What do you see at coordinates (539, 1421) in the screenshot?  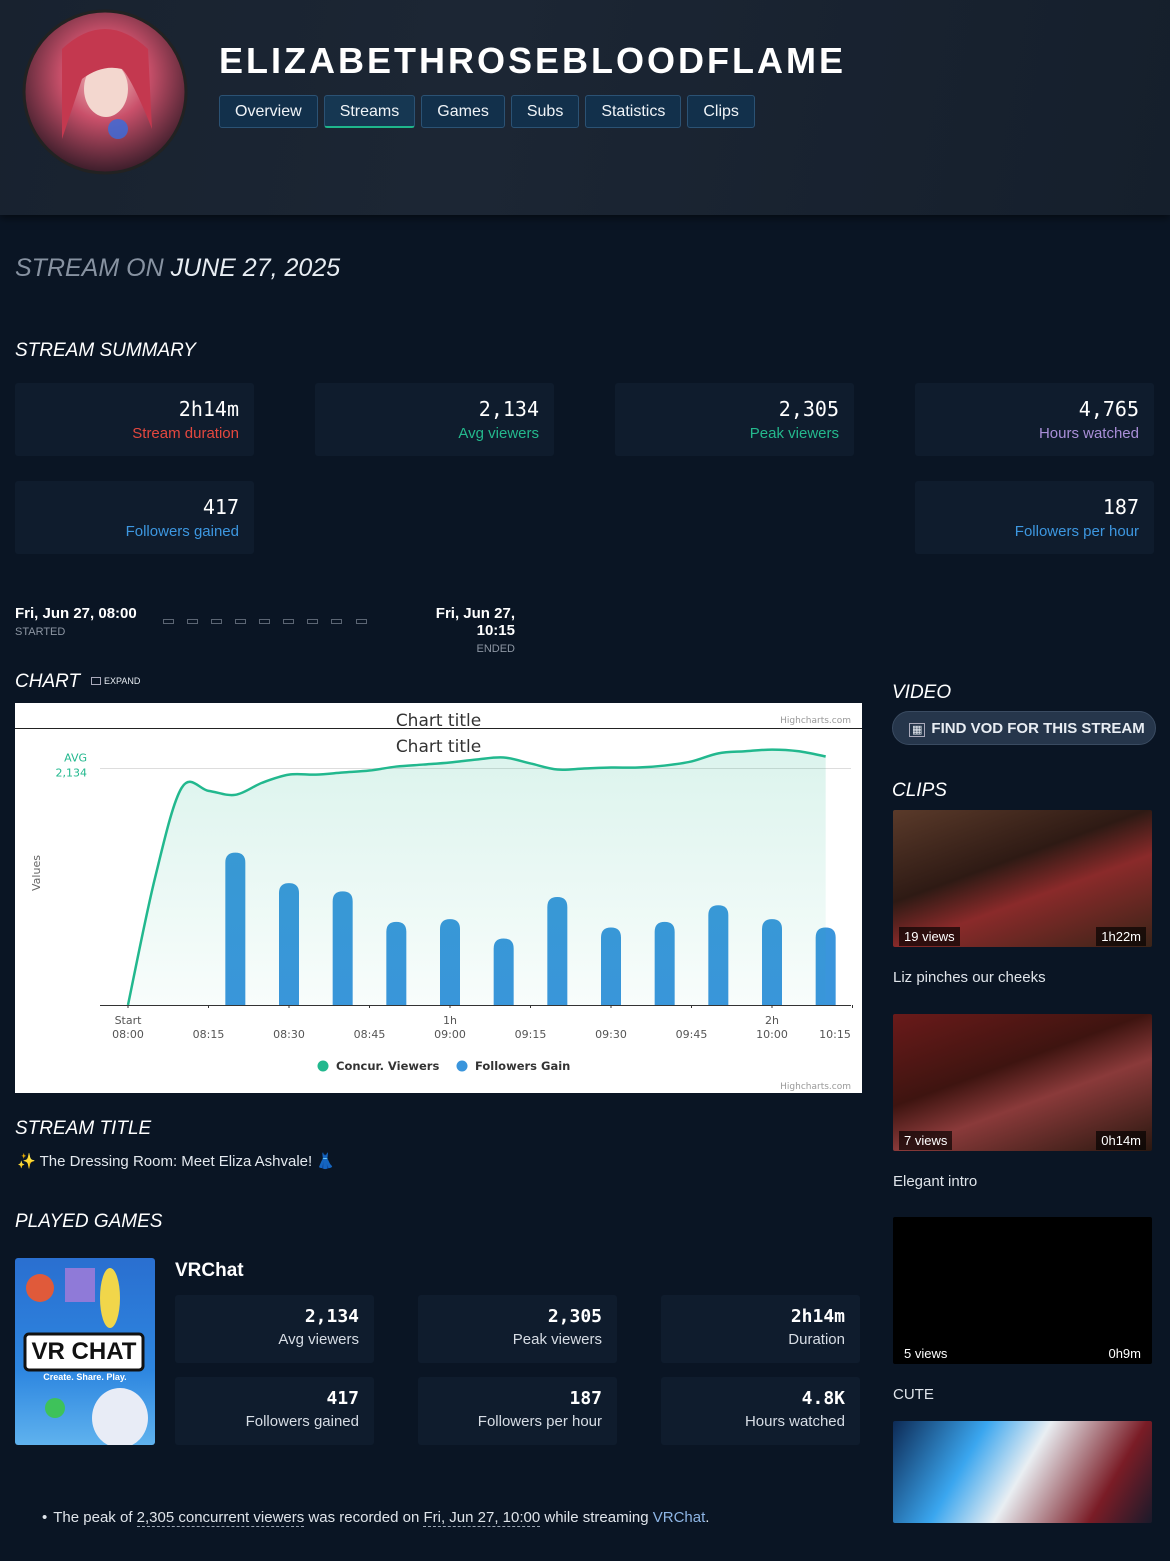 I see `stat-label: Followers per hour` at bounding box center [539, 1421].